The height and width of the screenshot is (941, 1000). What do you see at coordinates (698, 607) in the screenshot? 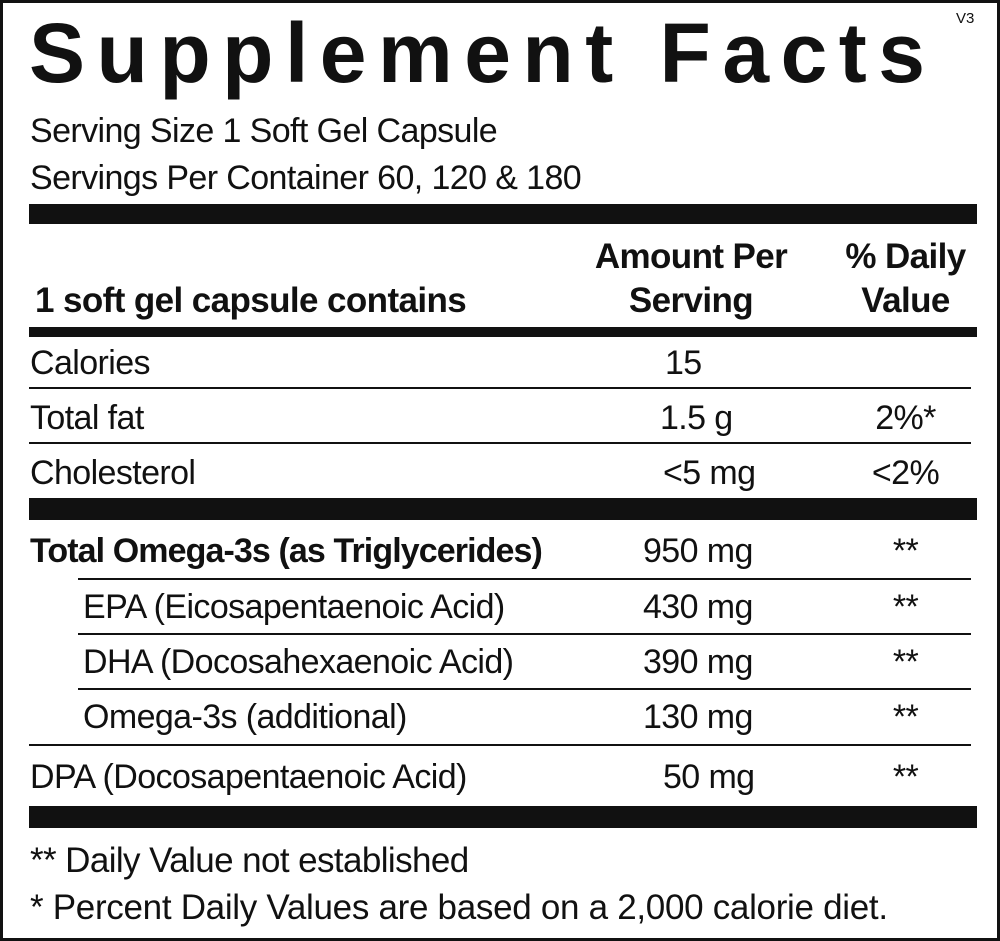
I see `row-amount: 430 mg` at bounding box center [698, 607].